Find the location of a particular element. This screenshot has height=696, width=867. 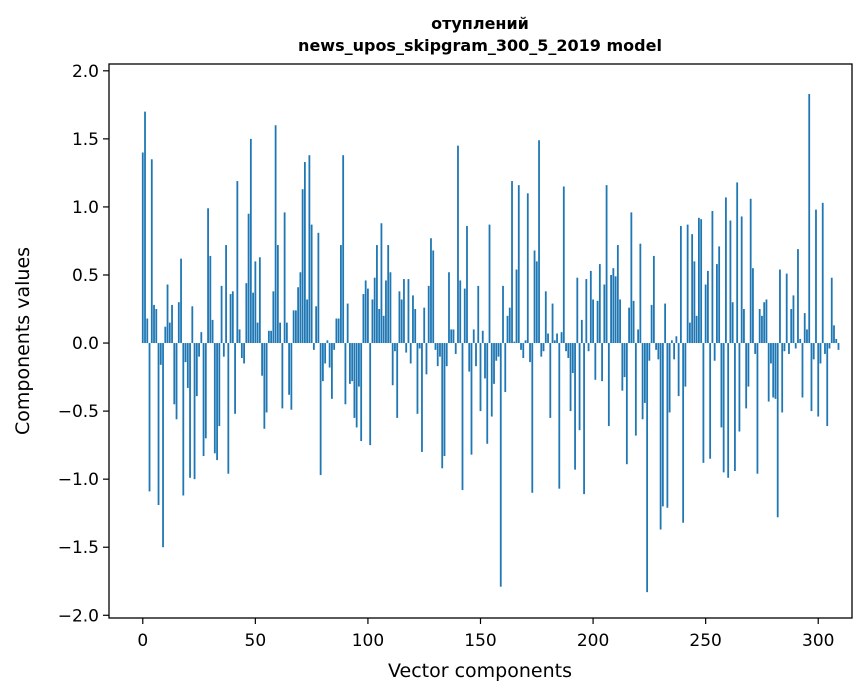

y-tick-label: −1.5 is located at coordinates (78, 548).